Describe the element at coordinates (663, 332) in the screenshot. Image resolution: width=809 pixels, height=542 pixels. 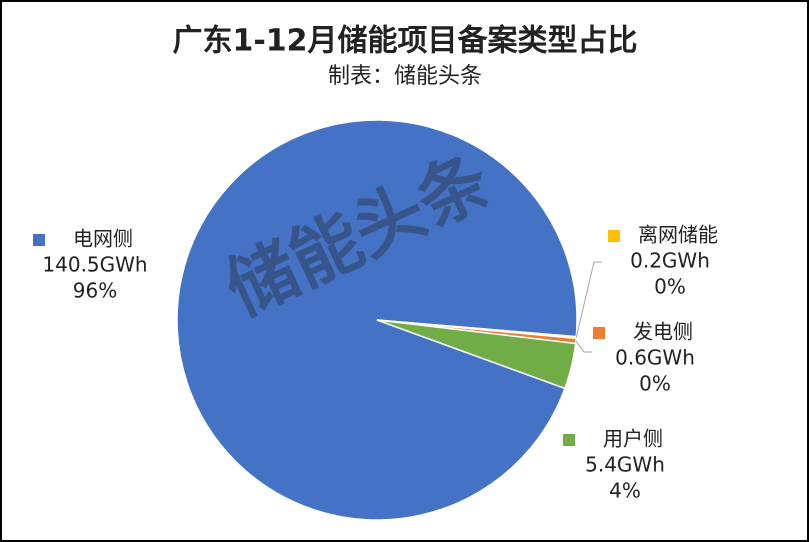
I see `category-label: 发电侧` at that location.